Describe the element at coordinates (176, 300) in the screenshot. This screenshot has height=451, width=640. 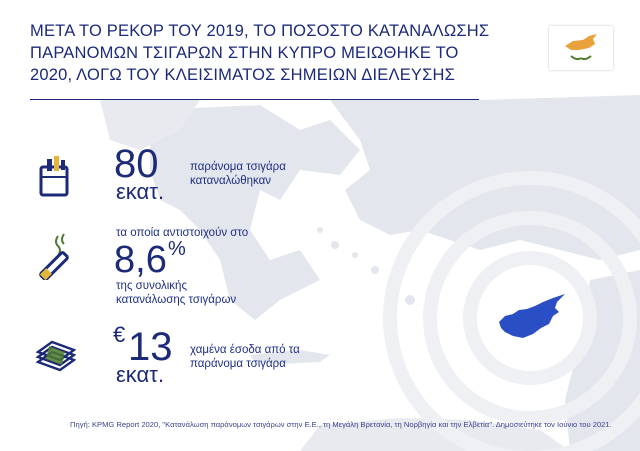
I see `stat-2-desc-line2: κατανάλωσης τσιγάρων` at that location.